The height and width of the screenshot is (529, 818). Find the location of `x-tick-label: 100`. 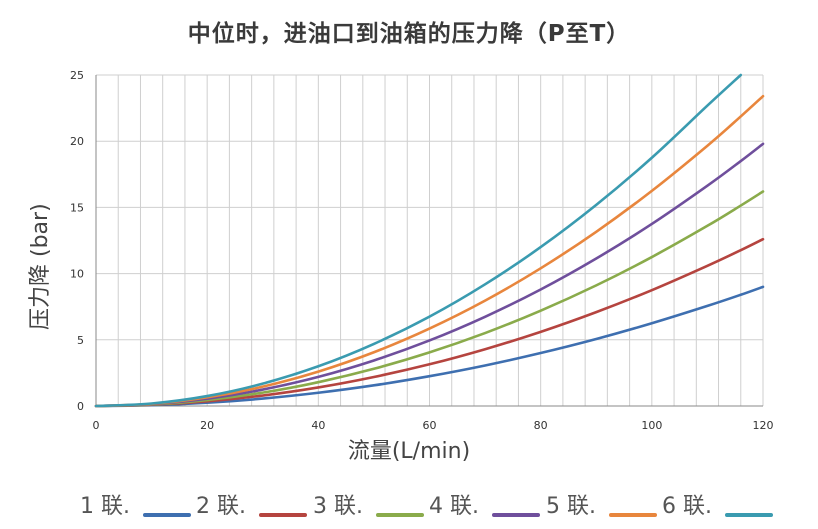

x-tick-label: 100 is located at coordinates (651, 425).